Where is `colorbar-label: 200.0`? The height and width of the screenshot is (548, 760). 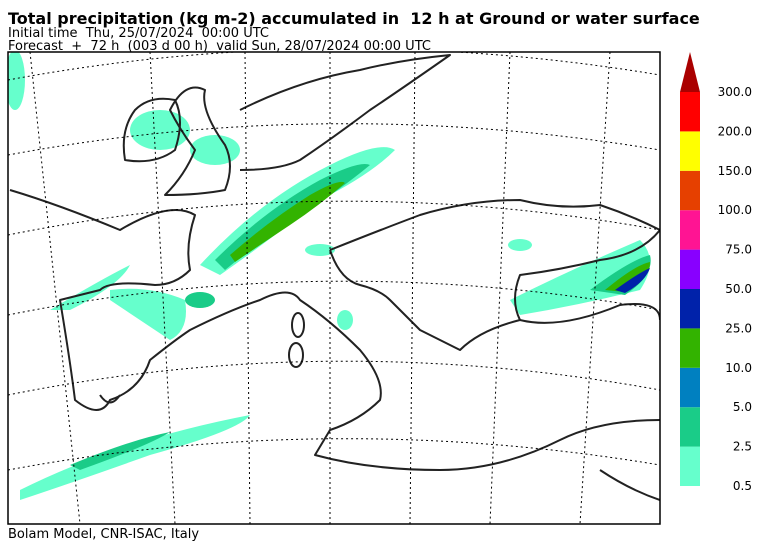
colorbar-label: 200.0 is located at coordinates (735, 131).